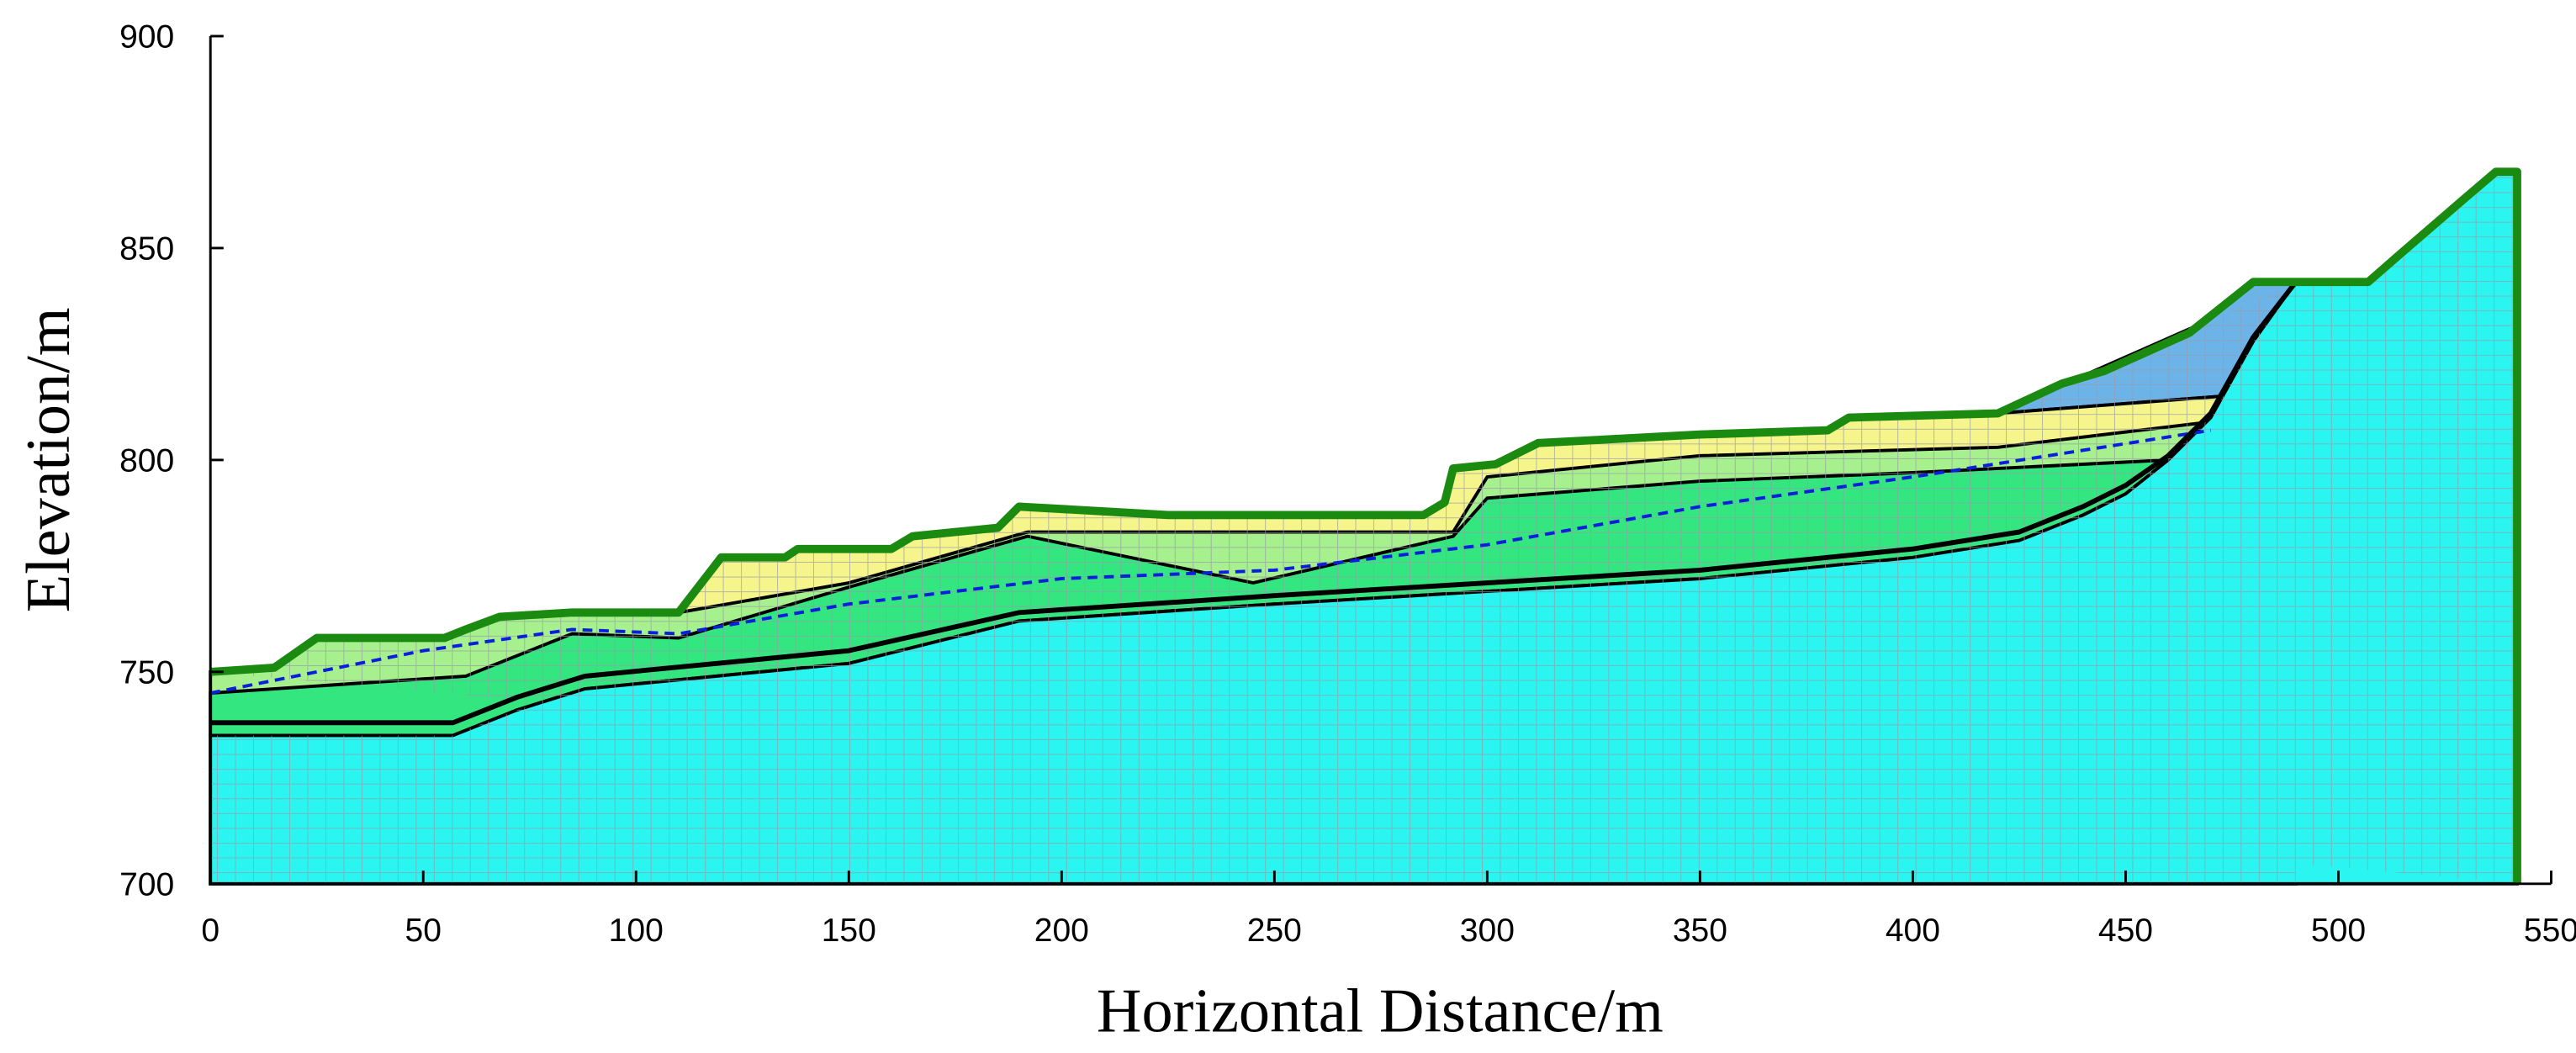 This screenshot has height=1053, width=2576. What do you see at coordinates (1274, 931) in the screenshot?
I see `x-tick-label: 250` at bounding box center [1274, 931].